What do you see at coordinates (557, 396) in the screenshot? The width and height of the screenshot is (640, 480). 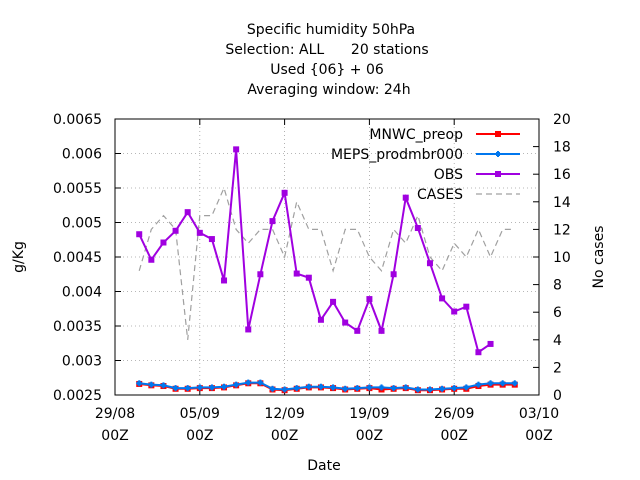 I see `y2-tick-label: 0` at bounding box center [557, 396].